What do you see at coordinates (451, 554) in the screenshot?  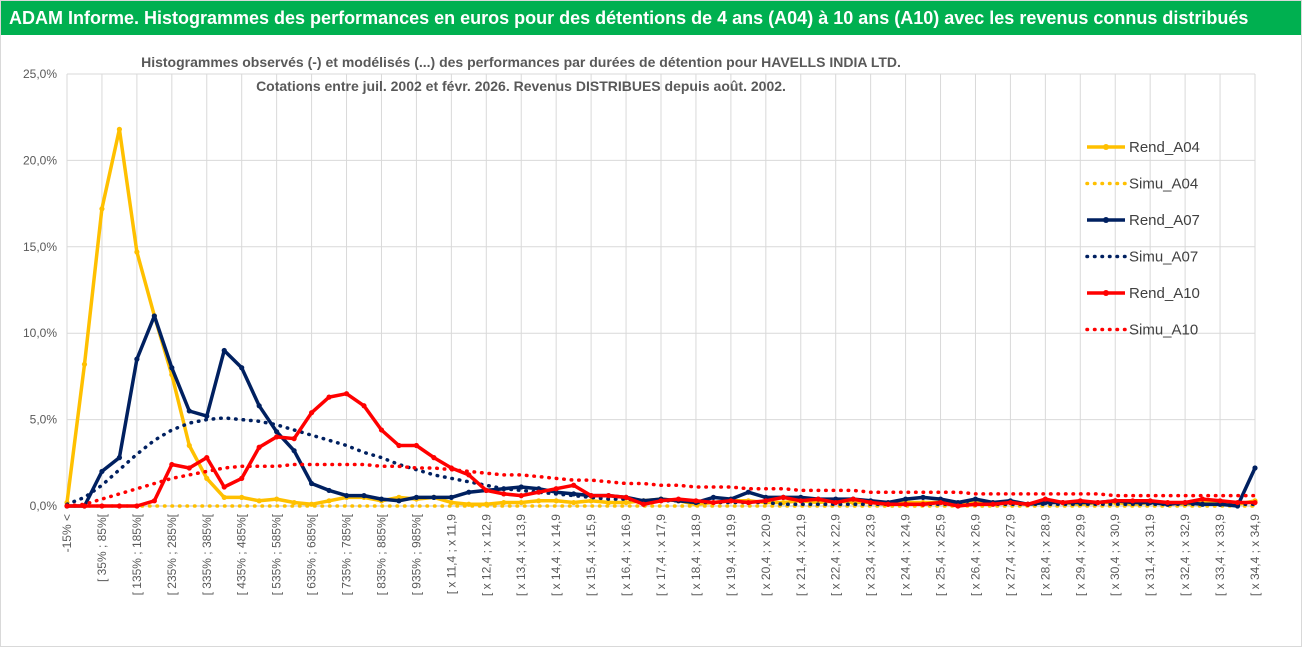 I see `x-tick-label: [ x 11,4 ; x 11,9` at bounding box center [451, 554].